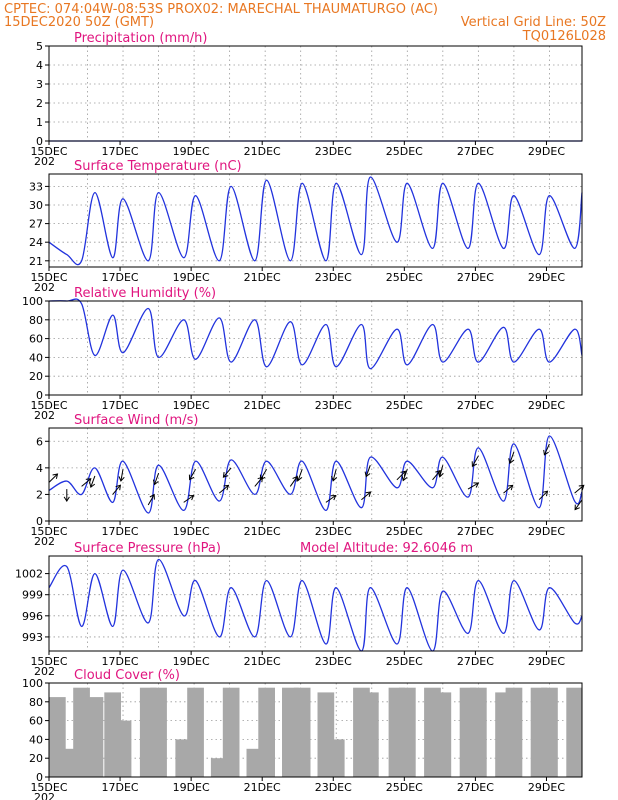  Describe the element at coordinates (546, 531) in the screenshot. I see `wind-xtick-label: 29DEC` at that location.